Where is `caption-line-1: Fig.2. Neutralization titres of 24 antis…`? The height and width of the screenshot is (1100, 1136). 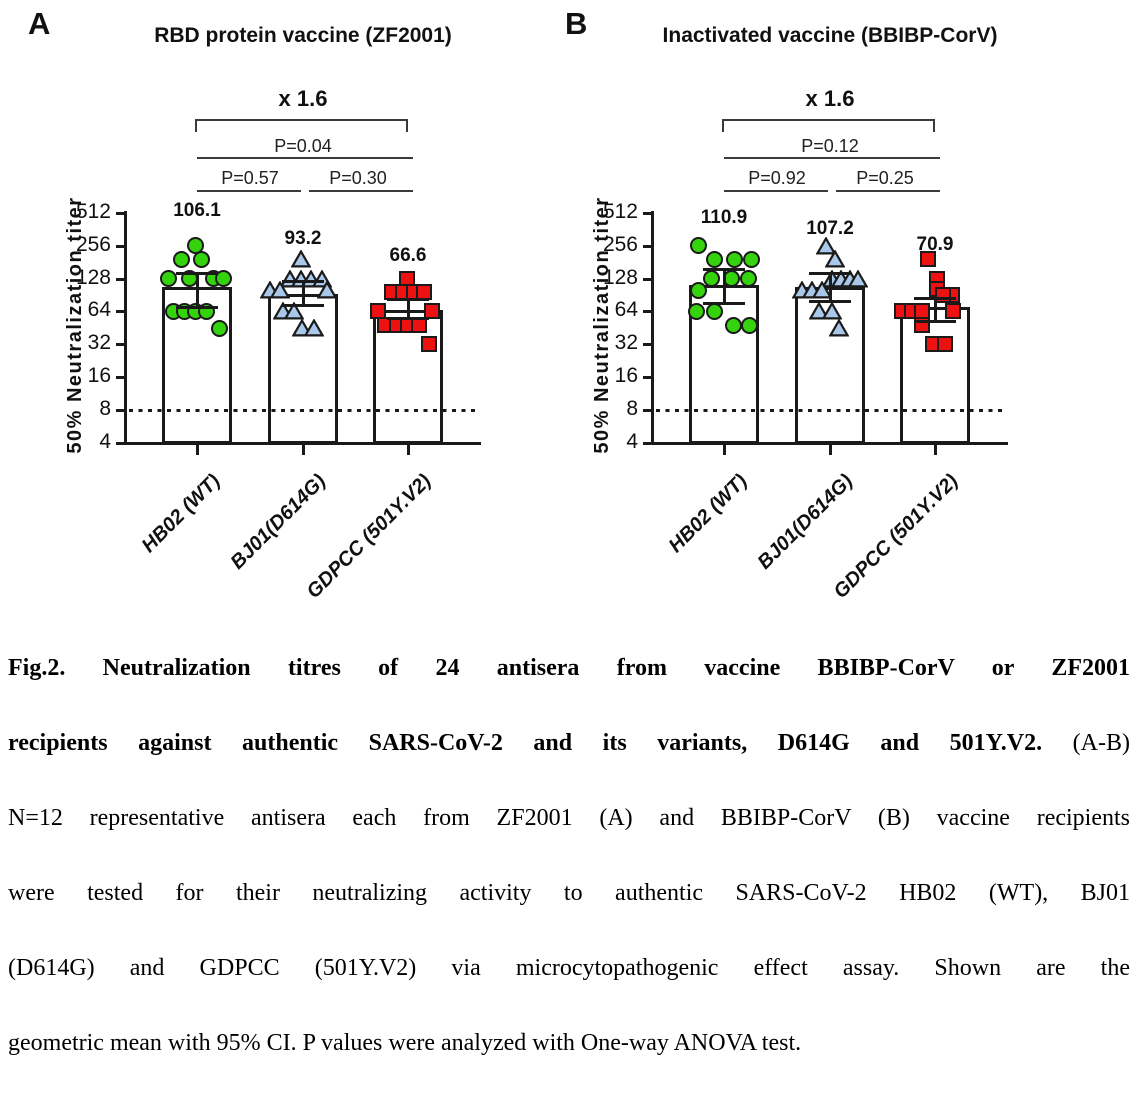
caption-line-1: Fig.2. Neutralization titres of 24 antis… is located at coordinates (569, 668).